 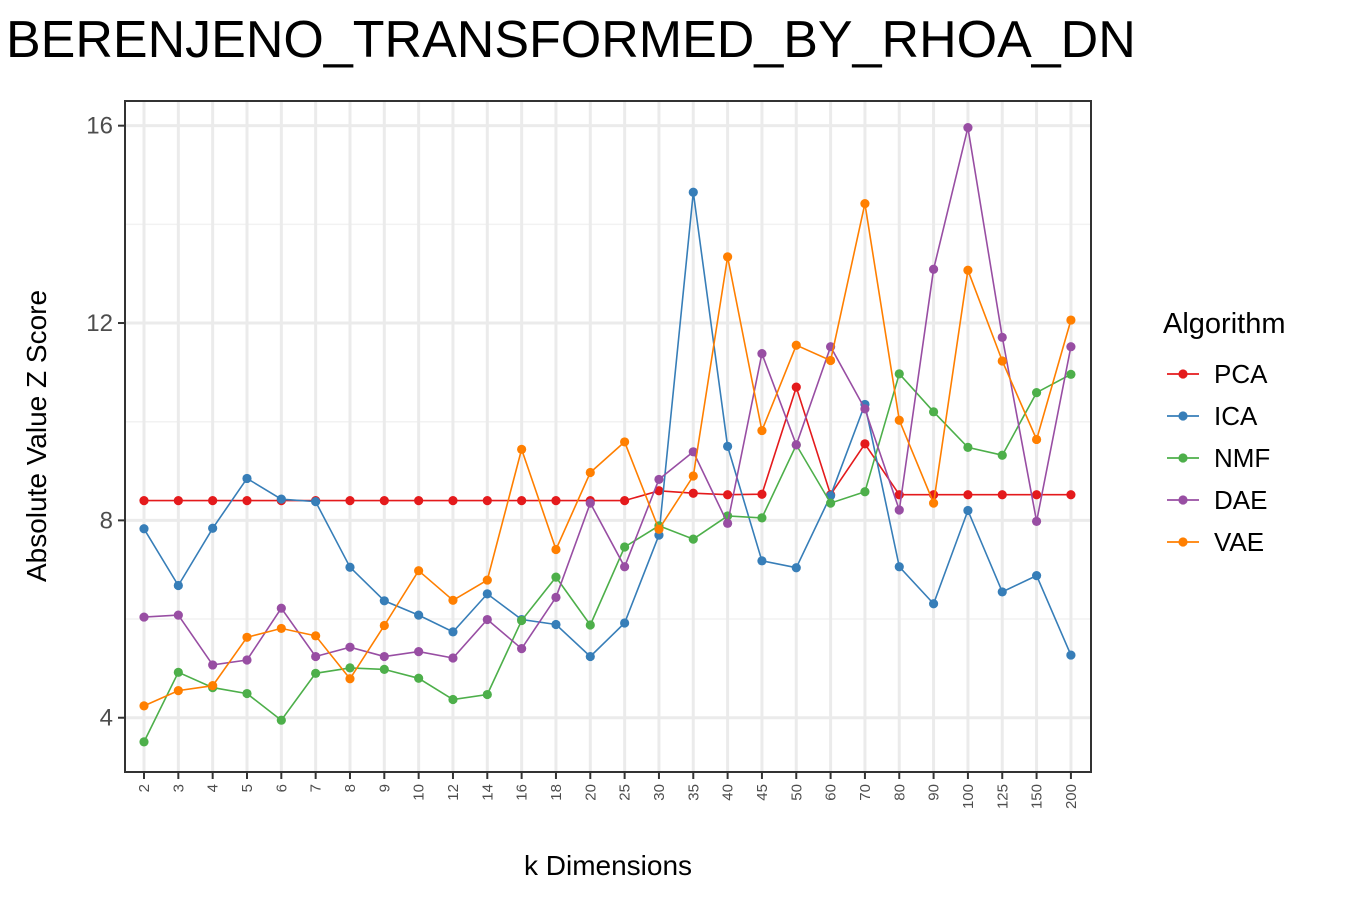 What do you see at coordinates (1224, 324) in the screenshot?
I see `legend-title: Algorithm` at bounding box center [1224, 324].